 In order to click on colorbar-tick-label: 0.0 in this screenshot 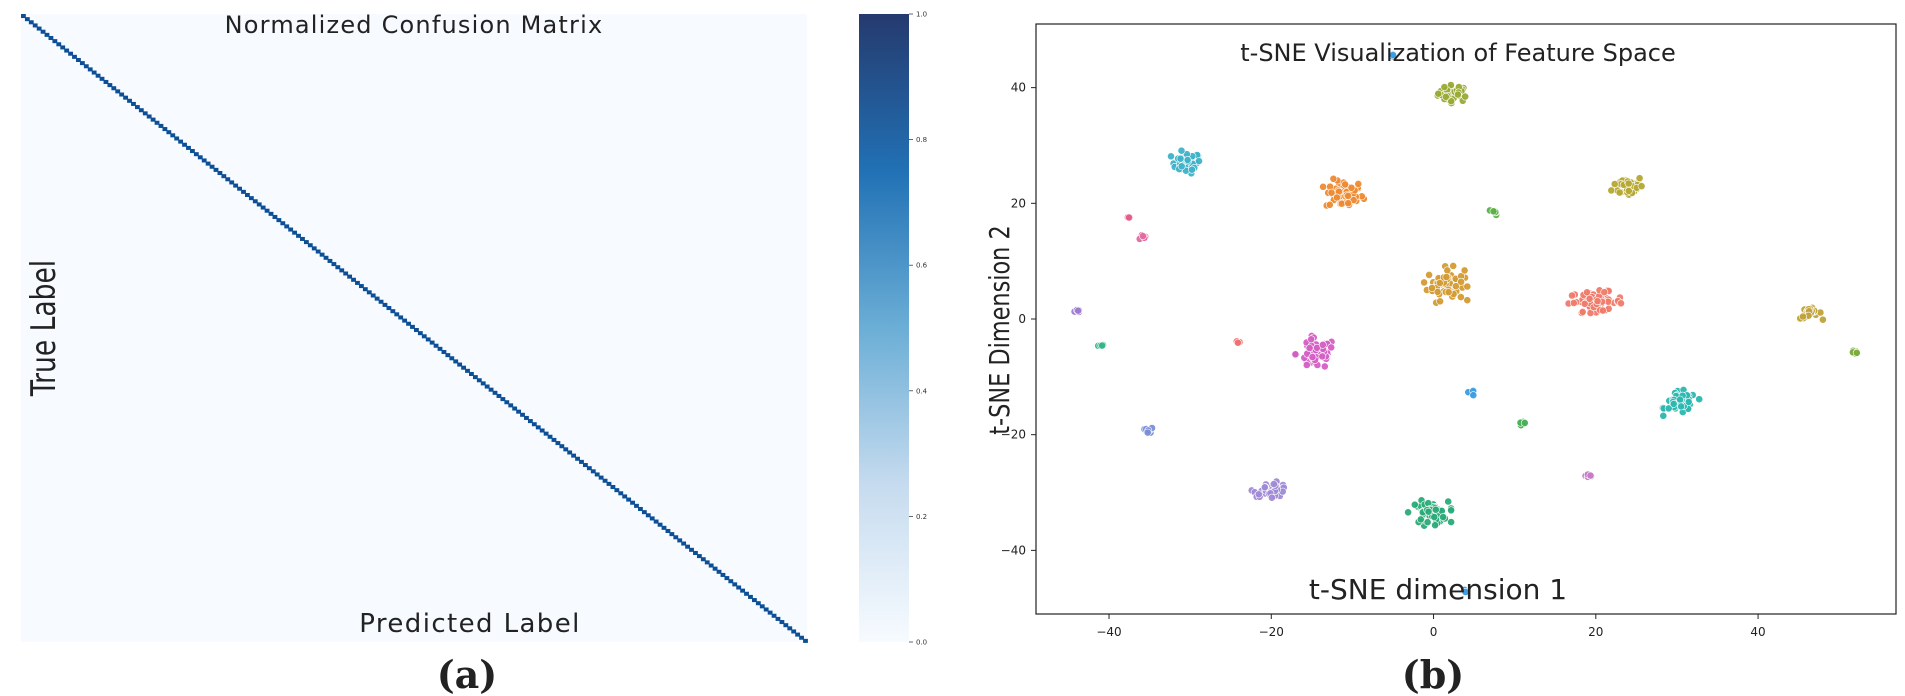, I will do `click(921, 643)`.